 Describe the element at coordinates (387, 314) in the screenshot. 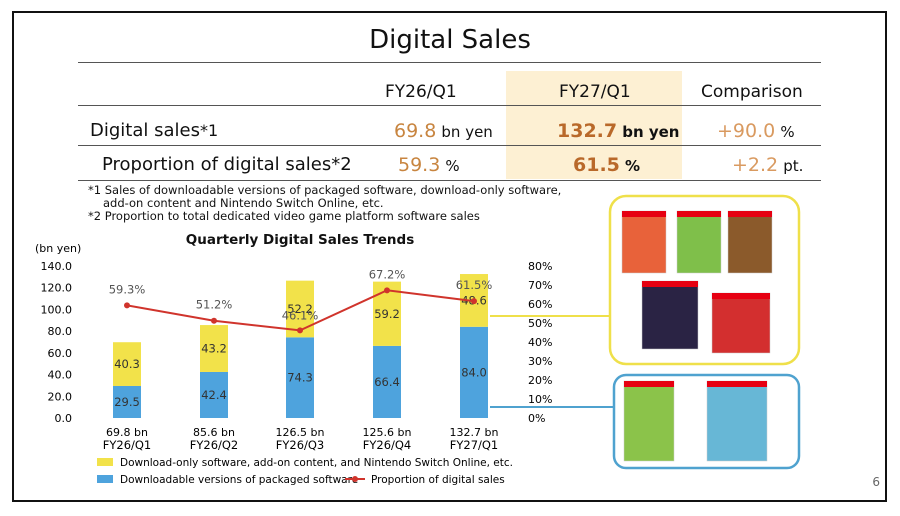

I see `data-label-download-only: 59.2` at that location.